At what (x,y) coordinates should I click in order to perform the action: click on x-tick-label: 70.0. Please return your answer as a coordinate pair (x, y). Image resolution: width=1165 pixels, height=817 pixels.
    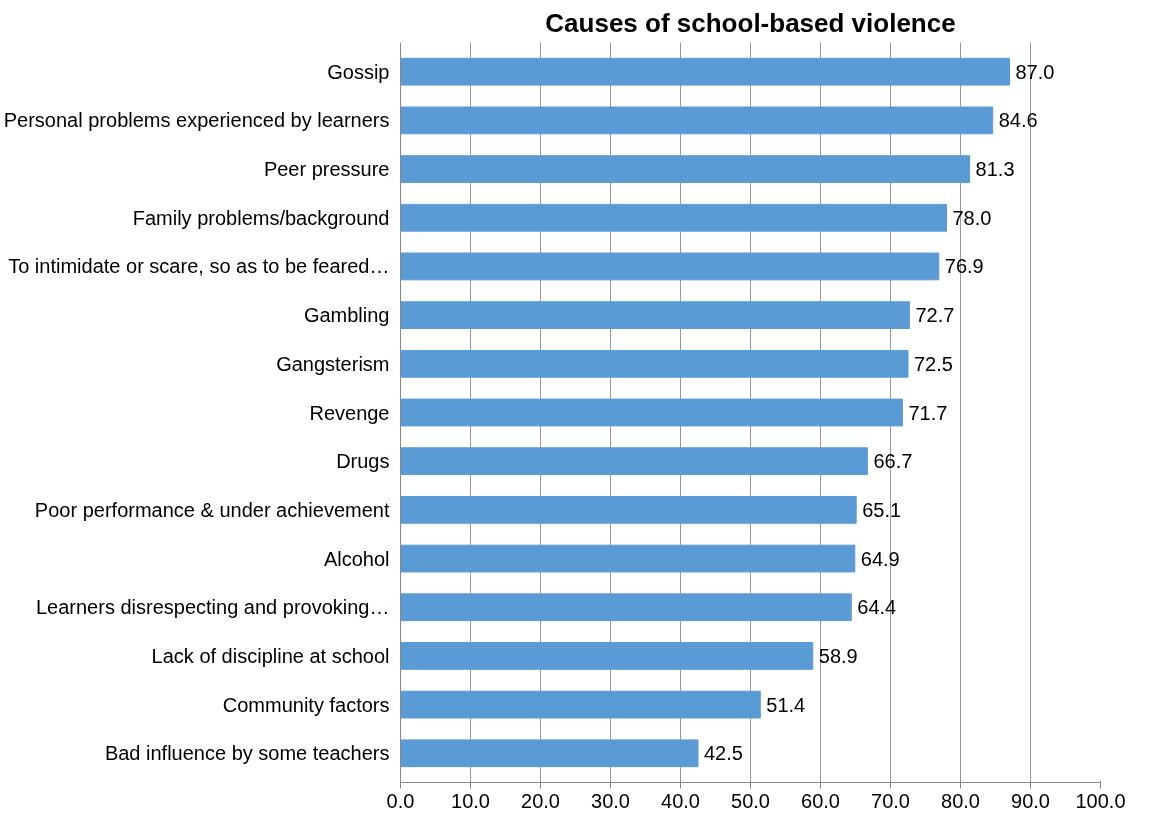
    Looking at the image, I should click on (890, 800).